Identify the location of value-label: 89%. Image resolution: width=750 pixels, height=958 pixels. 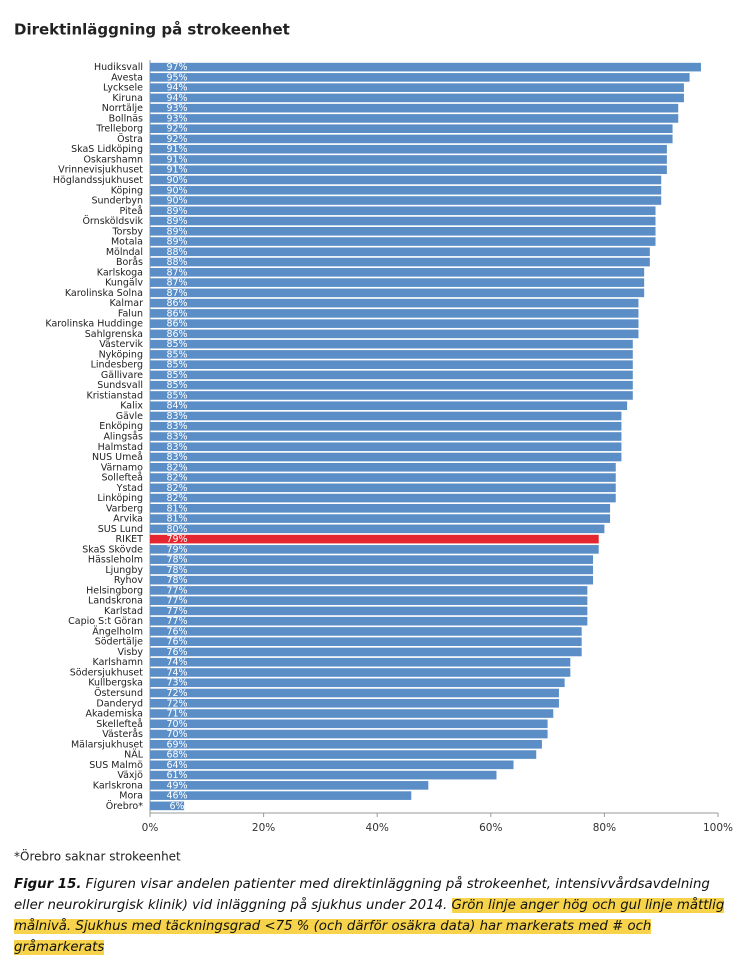
(176, 231).